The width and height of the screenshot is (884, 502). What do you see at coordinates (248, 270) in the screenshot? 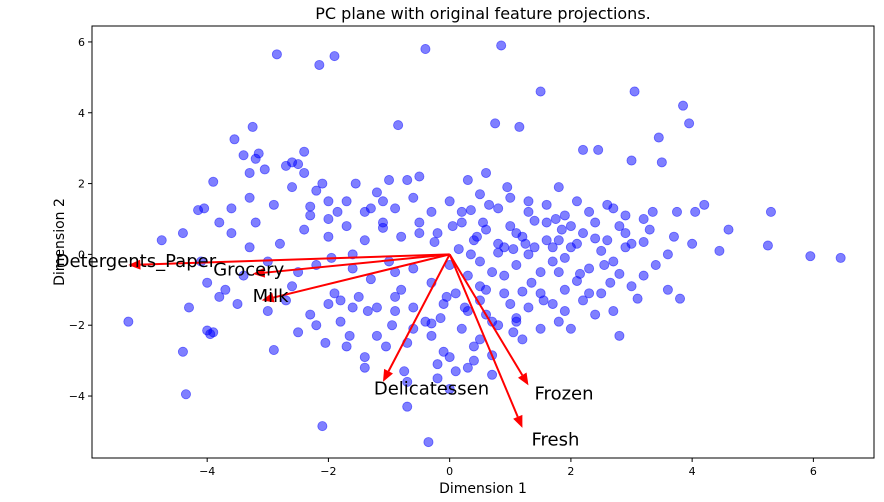
I see `feature-vector-label: Grocery` at bounding box center [248, 270].